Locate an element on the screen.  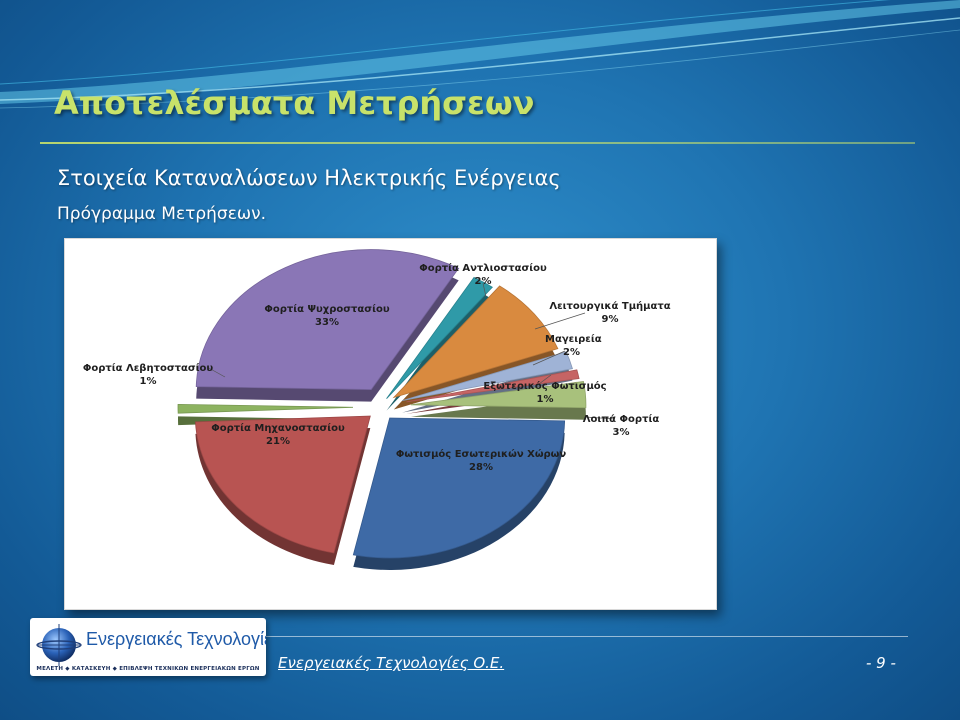
title-underline is located at coordinates (477, 143).